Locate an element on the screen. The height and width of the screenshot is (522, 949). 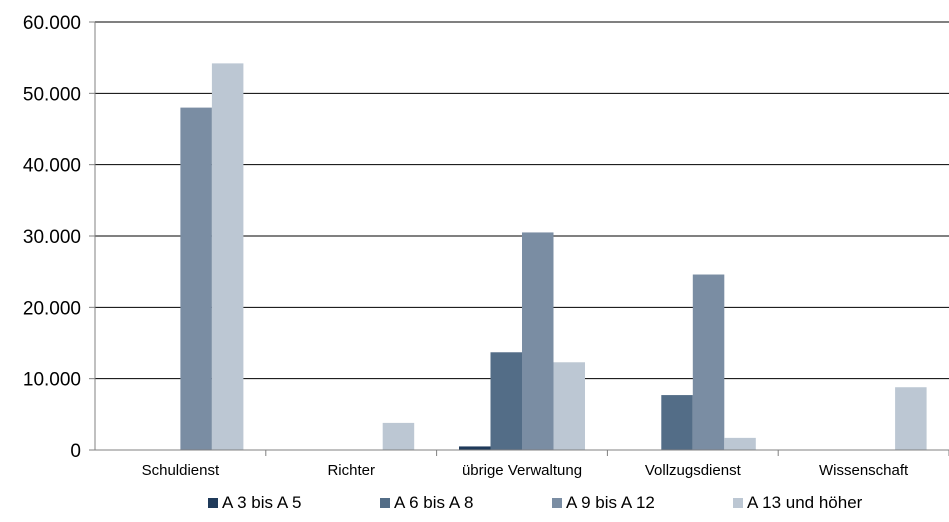
x-tick-label: Vollzugsdienst is located at coordinates (693, 470).